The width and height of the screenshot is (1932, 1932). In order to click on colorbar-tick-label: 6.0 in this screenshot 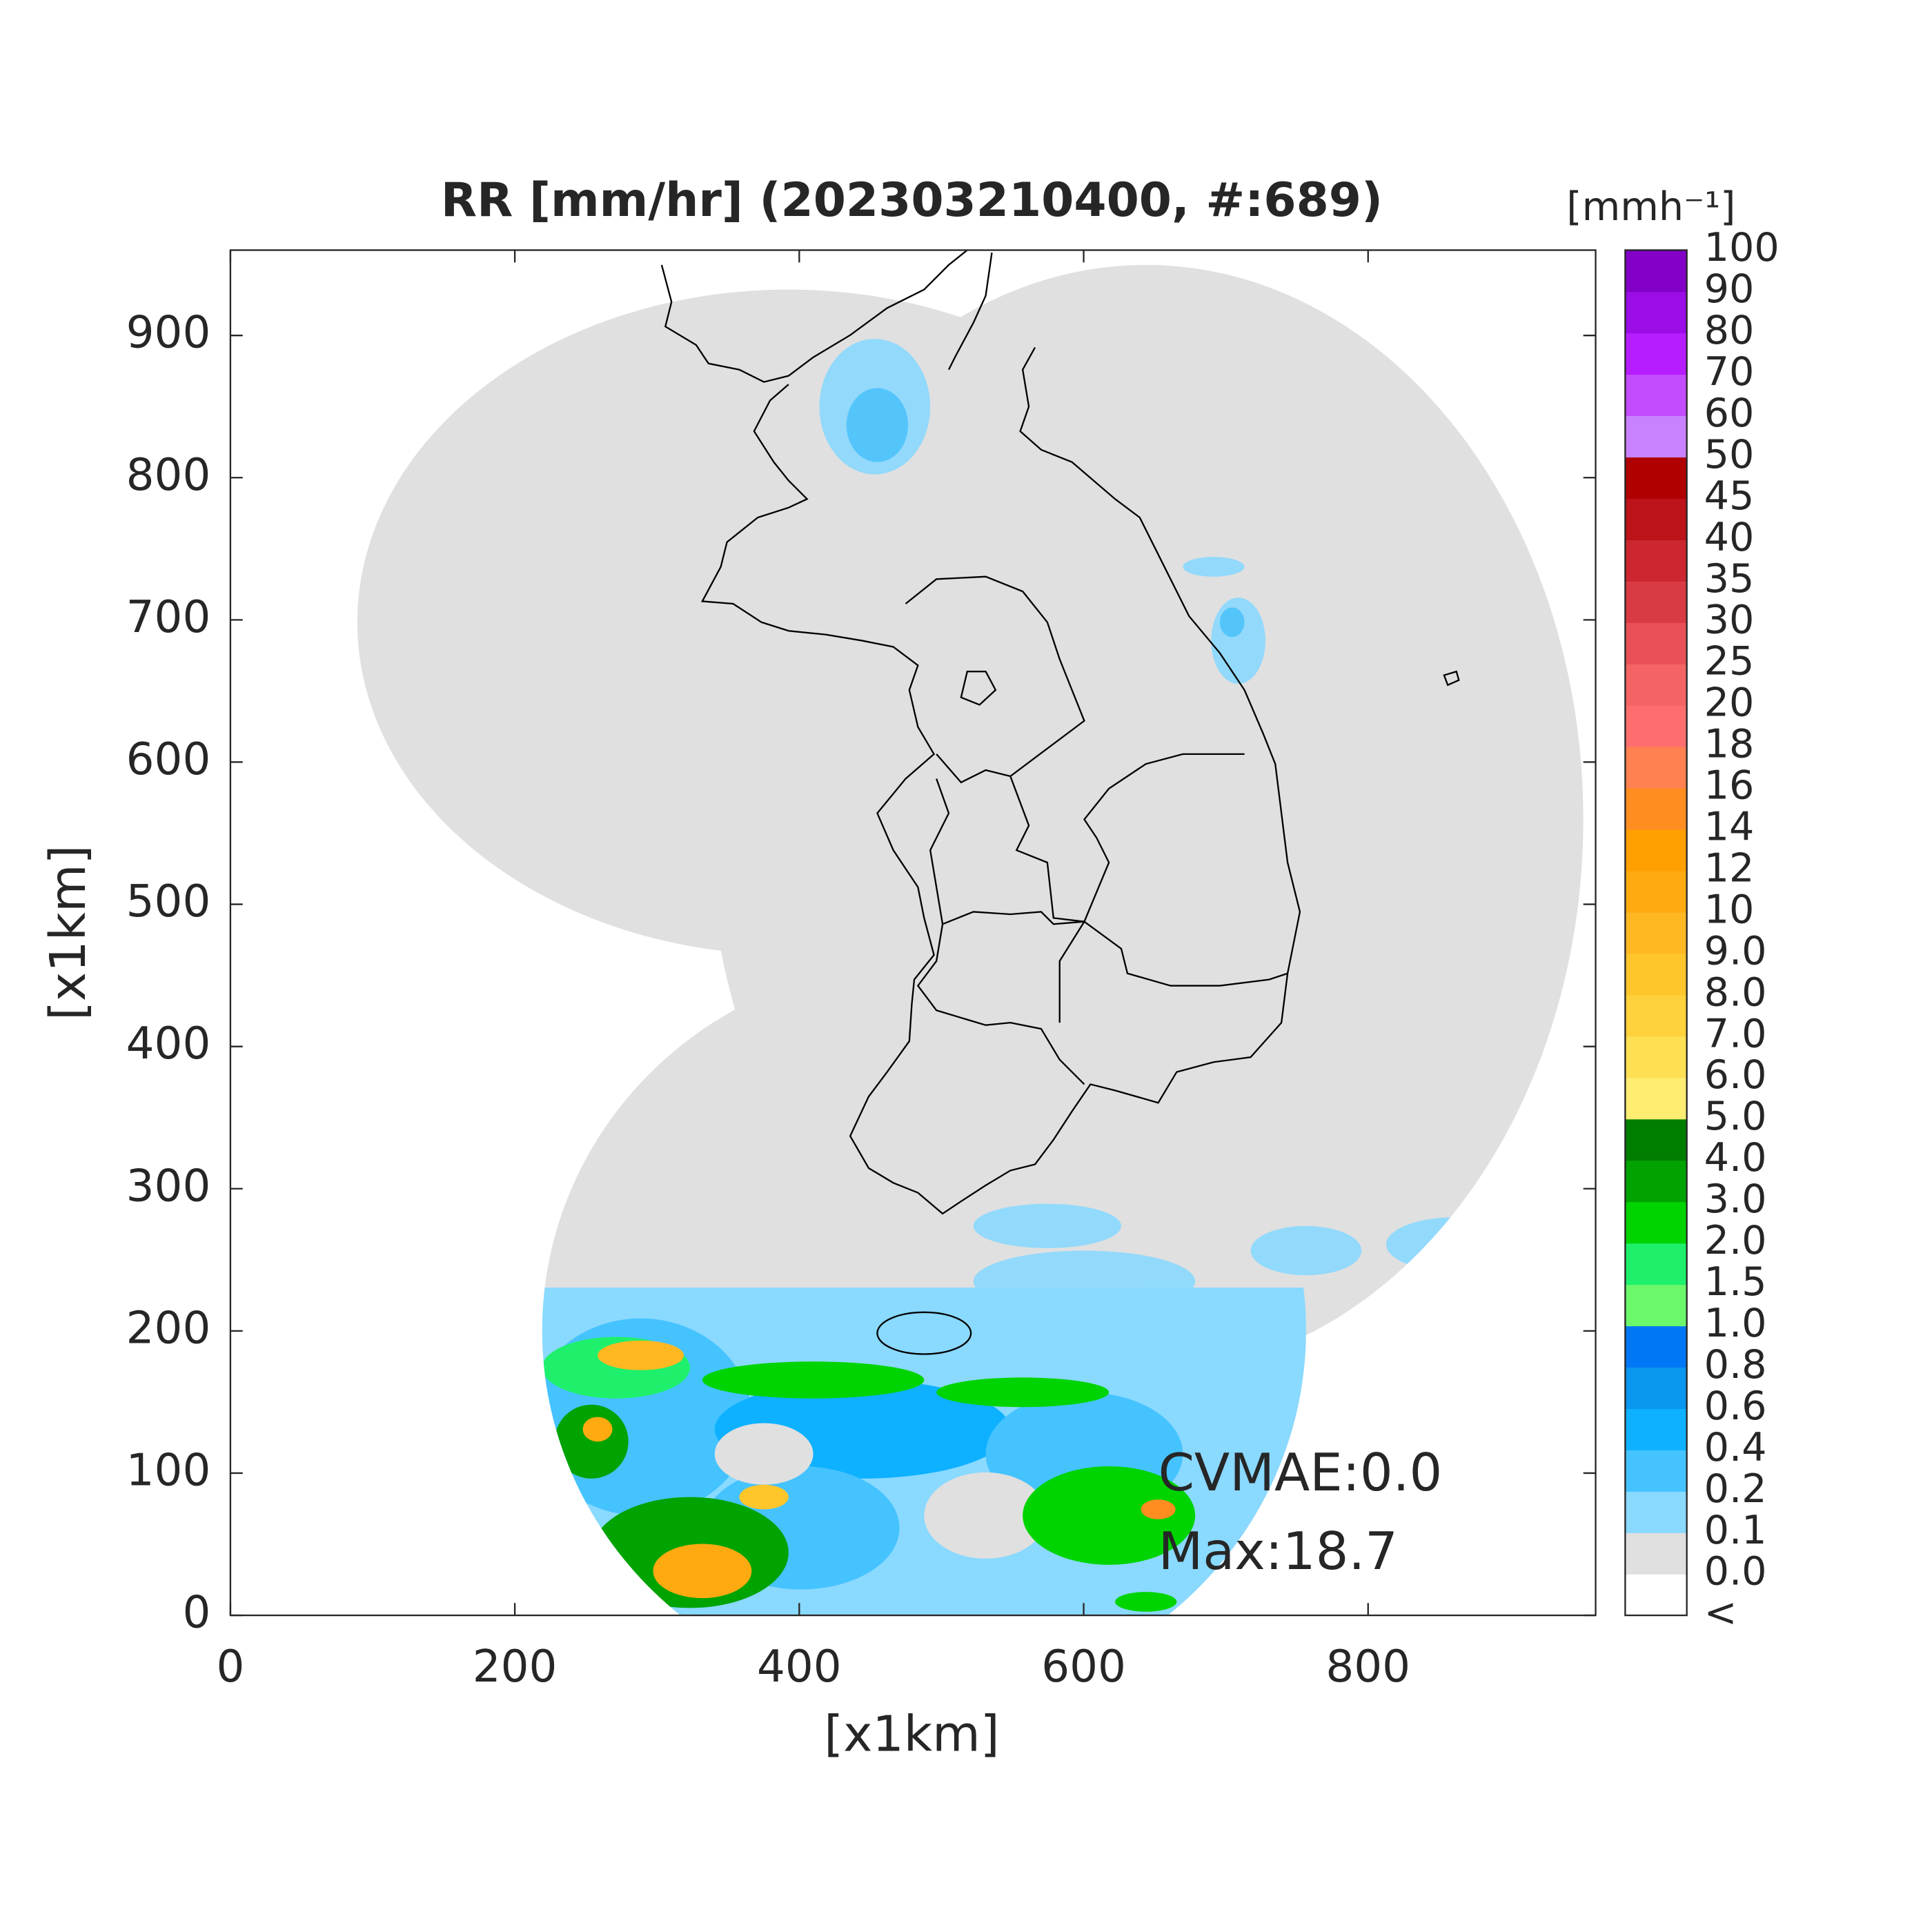, I will do `click(1735, 1075)`.